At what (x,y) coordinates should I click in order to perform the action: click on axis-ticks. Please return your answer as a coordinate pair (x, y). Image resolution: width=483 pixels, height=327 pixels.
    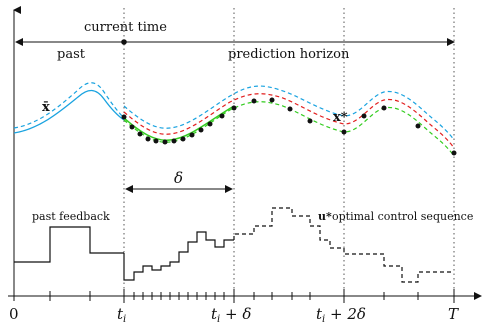
    Looking at the image, I should click on (234, 296).